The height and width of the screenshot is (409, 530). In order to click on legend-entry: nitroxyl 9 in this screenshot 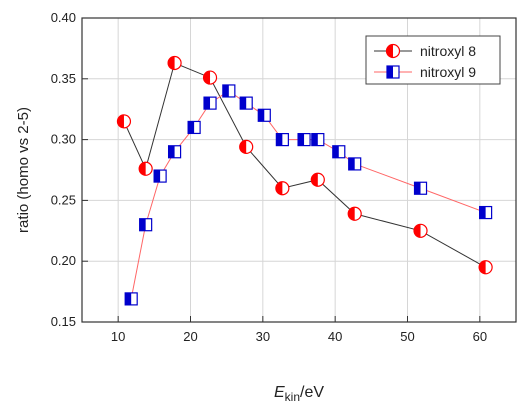, I will do `click(425, 72)`.